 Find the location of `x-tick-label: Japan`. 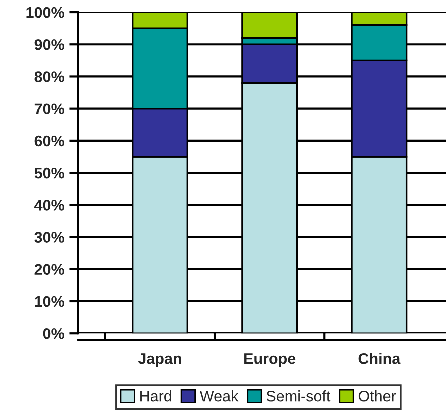

x-tick-label: Japan is located at coordinates (160, 361).